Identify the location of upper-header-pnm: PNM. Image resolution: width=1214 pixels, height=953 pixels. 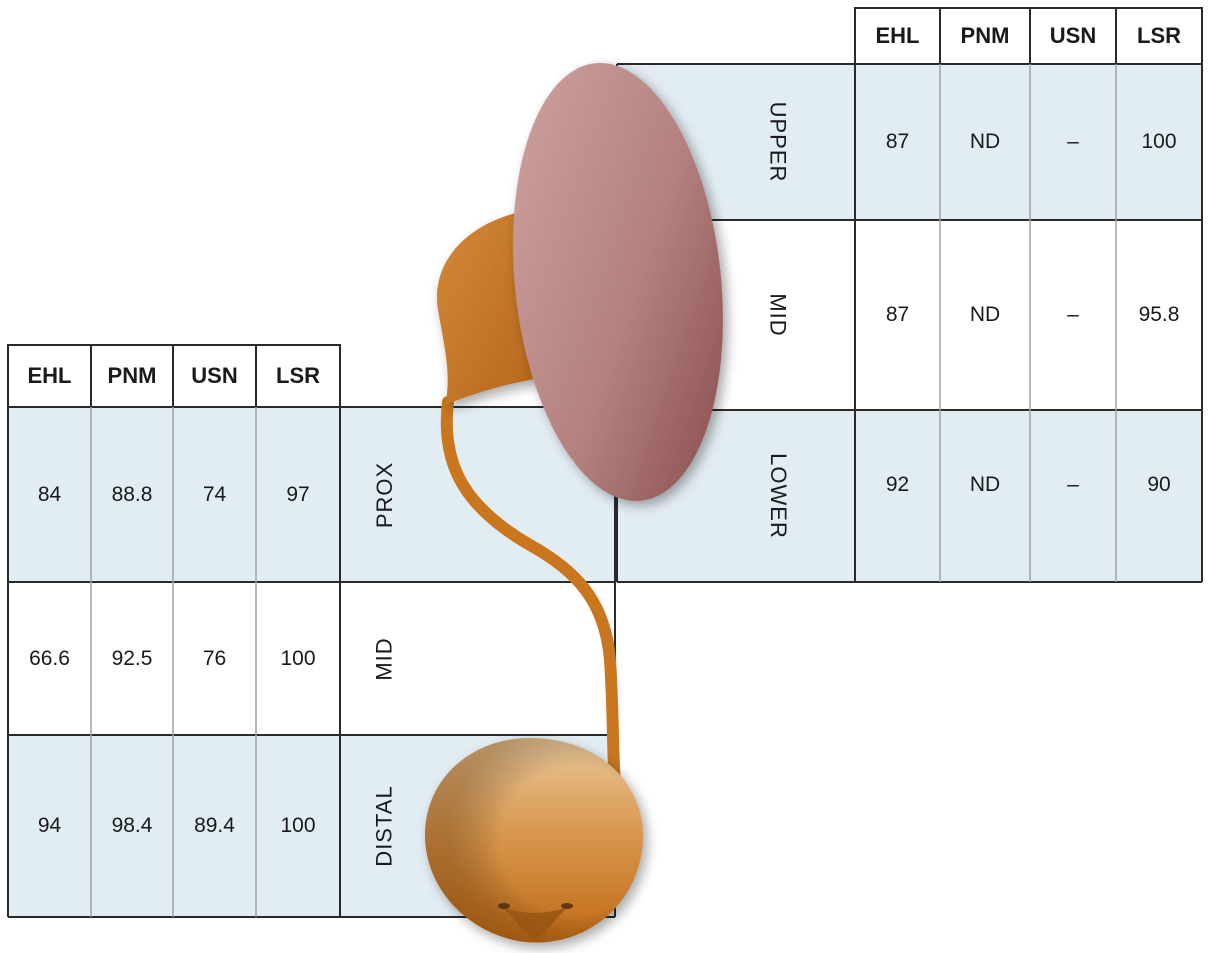
(985, 35).